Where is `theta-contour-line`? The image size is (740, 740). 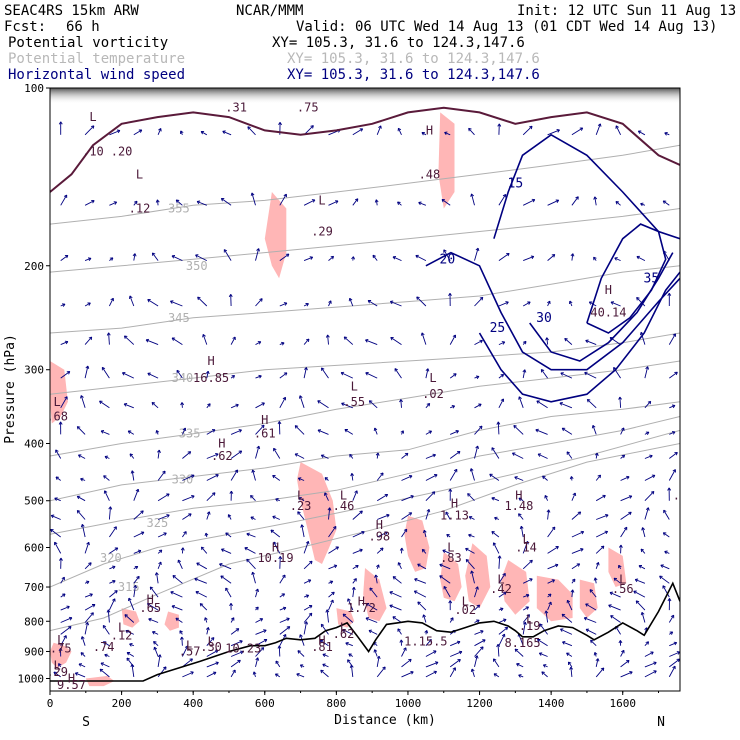 theta-contour-line is located at coordinates (365, 184).